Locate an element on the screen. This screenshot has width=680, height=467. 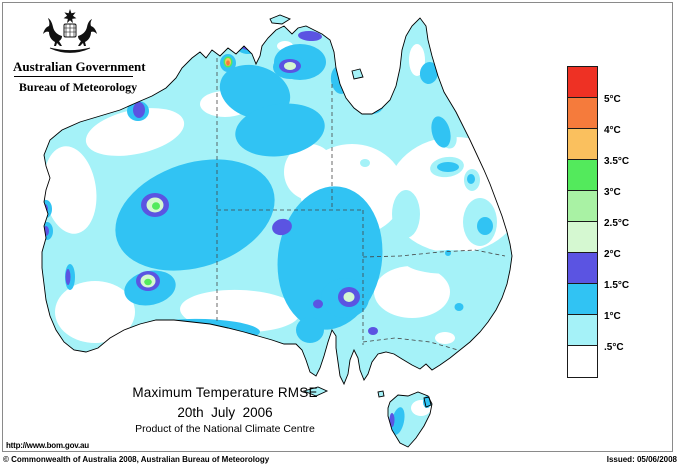
legend-label: 3°C is located at coordinates (612, 192).